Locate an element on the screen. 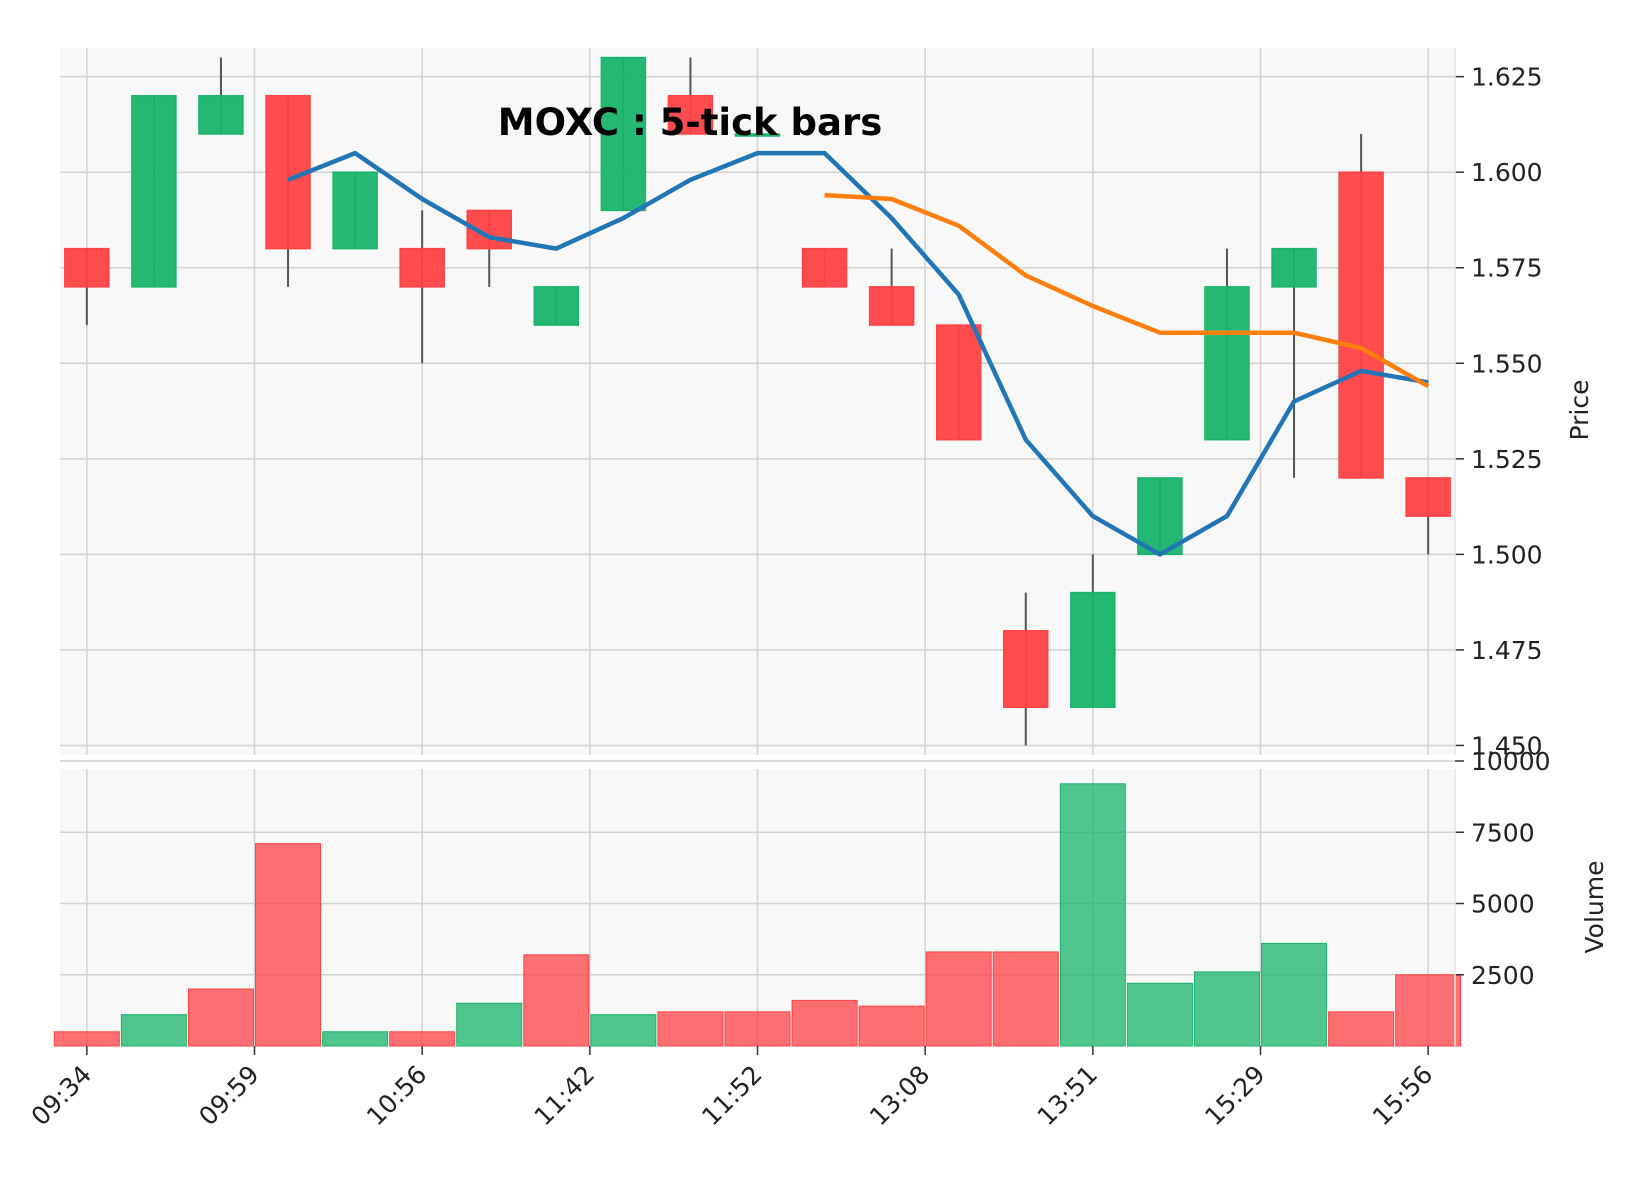  x-tick-label: 09:59 is located at coordinates (228, 1095).